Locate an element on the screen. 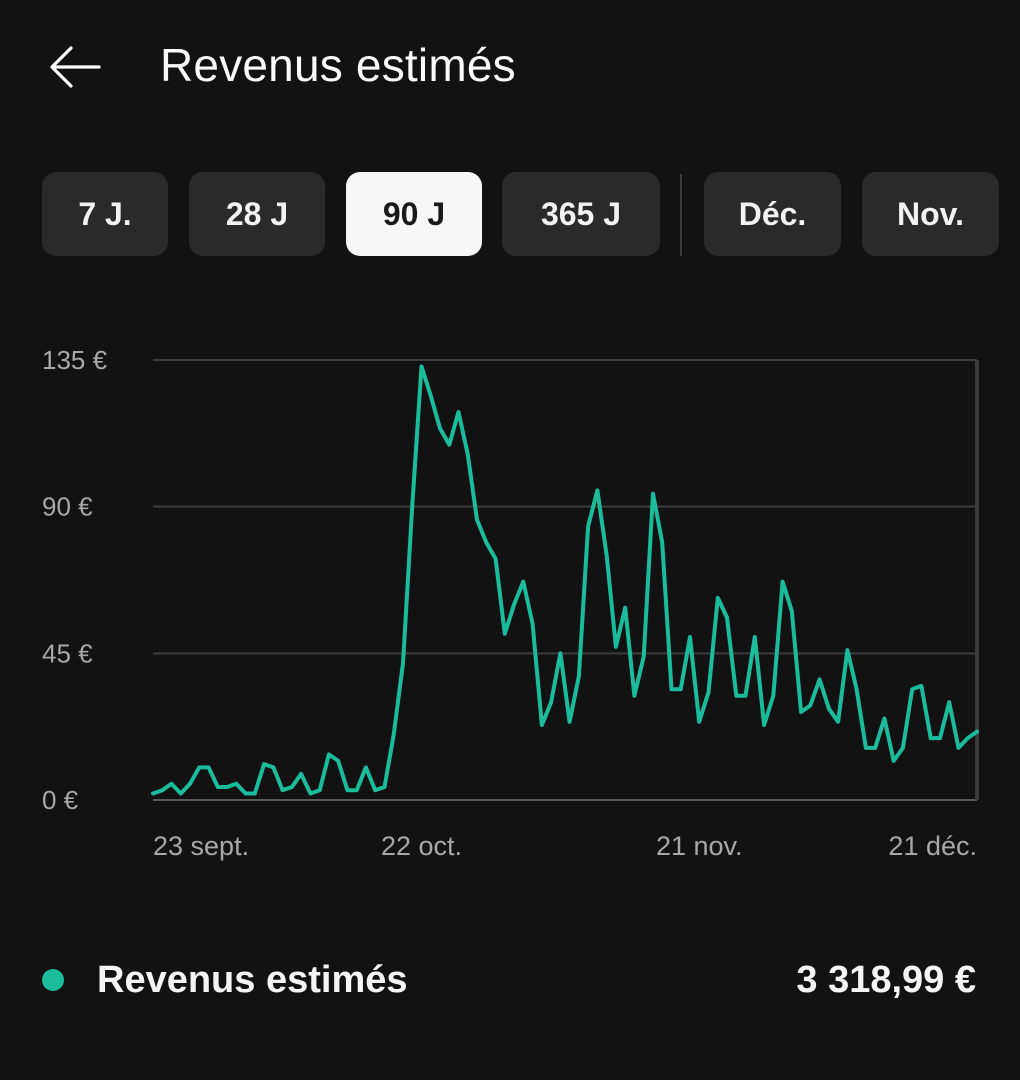 This screenshot has width=1020, height=1080. range-chip-28d: 28 J is located at coordinates (257, 214).